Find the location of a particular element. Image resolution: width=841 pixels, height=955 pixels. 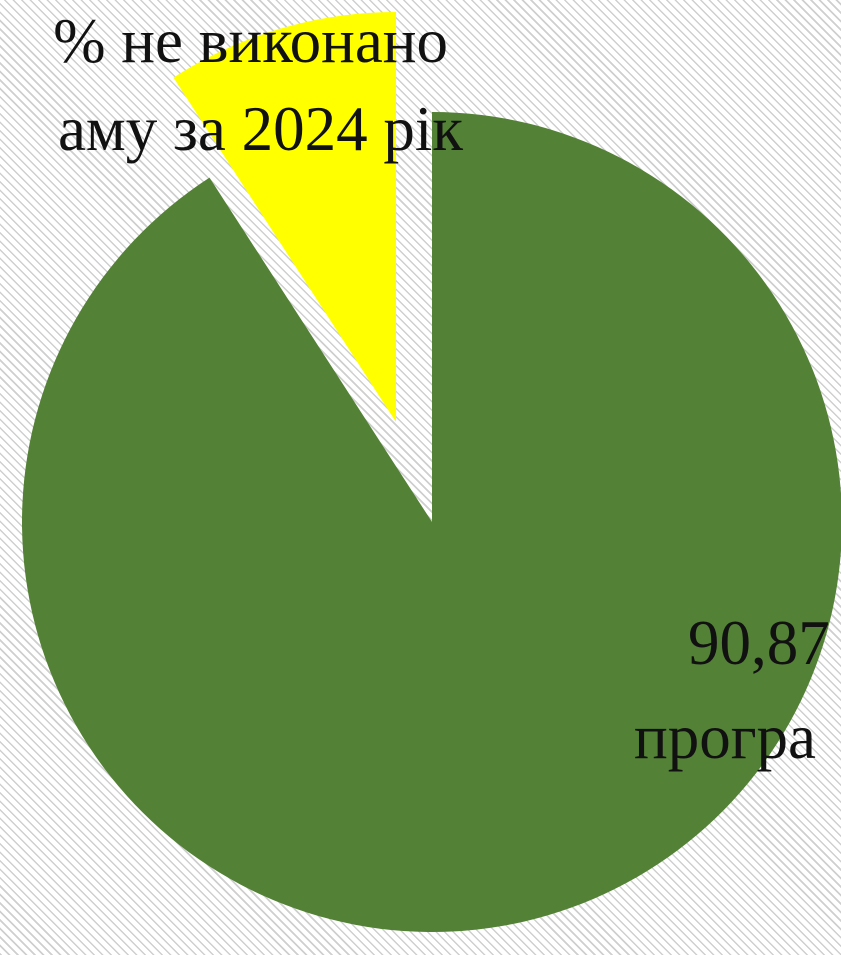

pie-slice-not-completed is located at coordinates (284, 217).